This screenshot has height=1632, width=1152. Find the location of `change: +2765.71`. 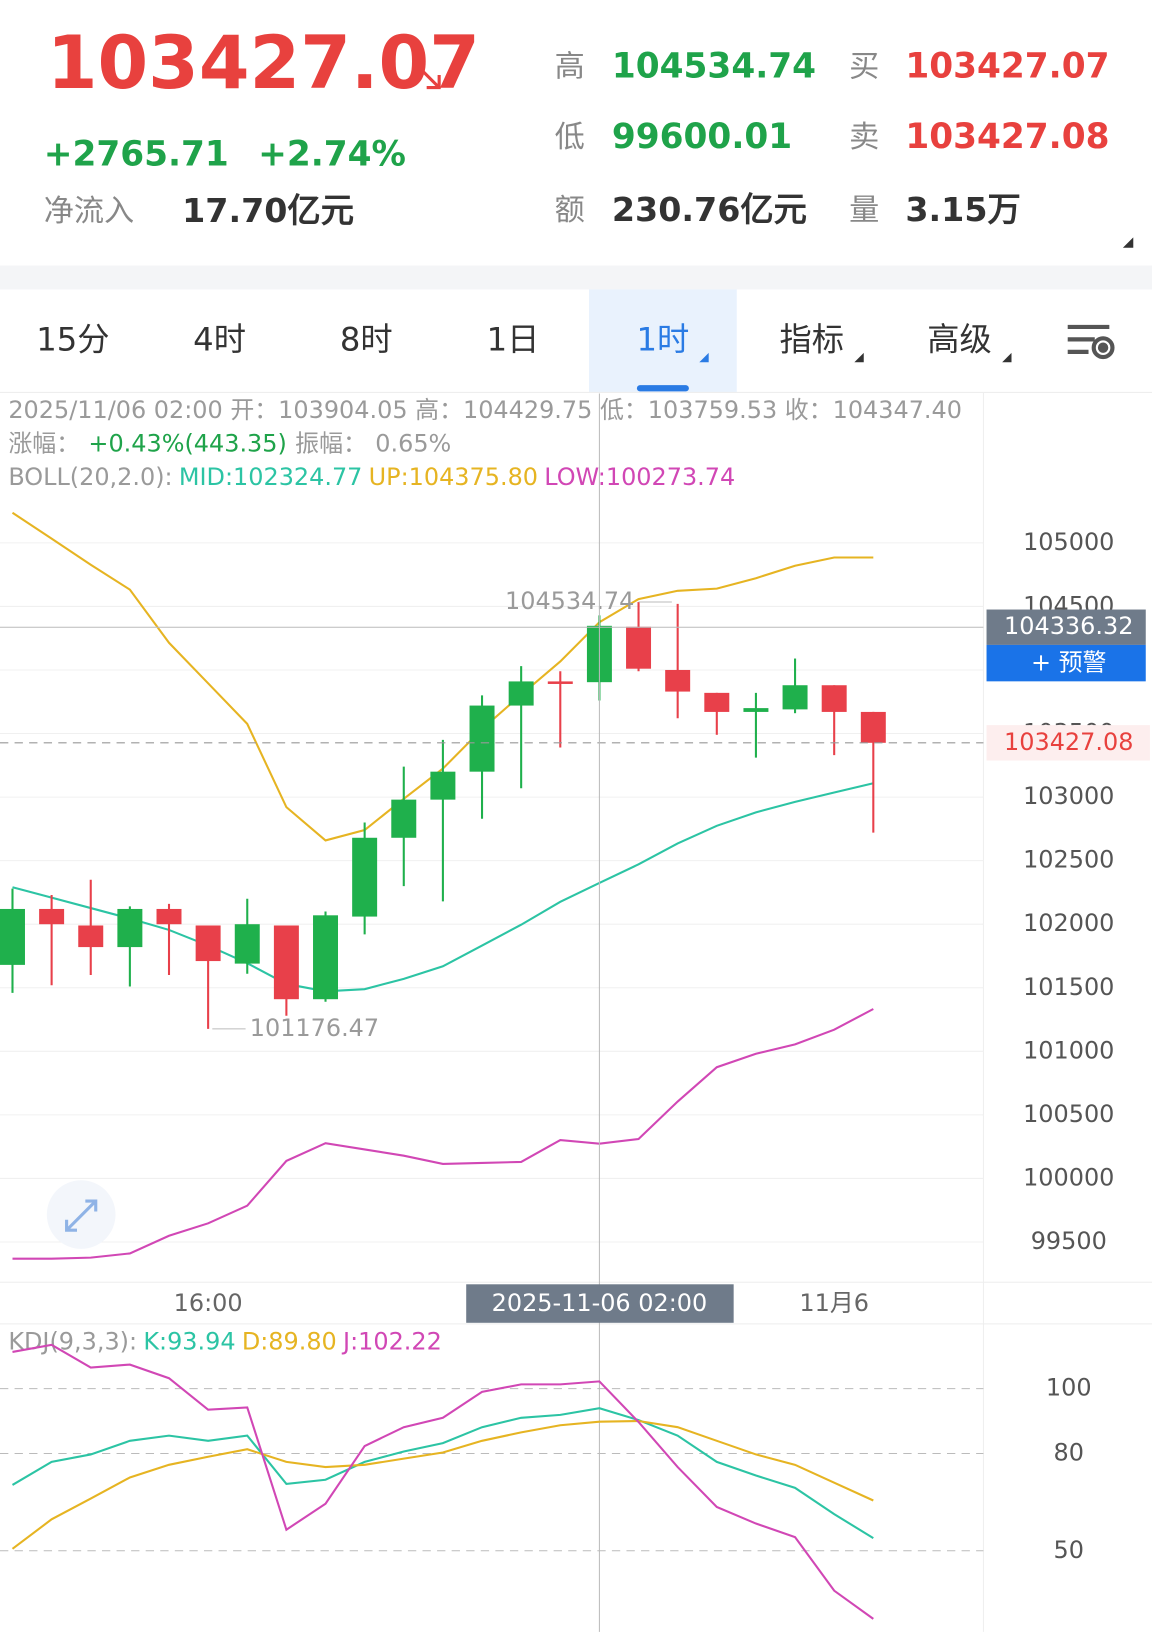

change: +2765.71 is located at coordinates (136, 155).